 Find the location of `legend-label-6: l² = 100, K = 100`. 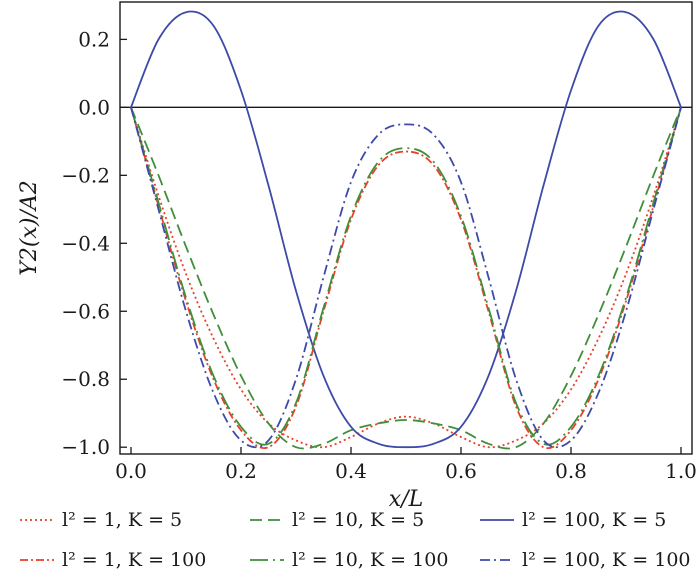

legend-label-6: l² = 100, K = 100 is located at coordinates (606, 560).